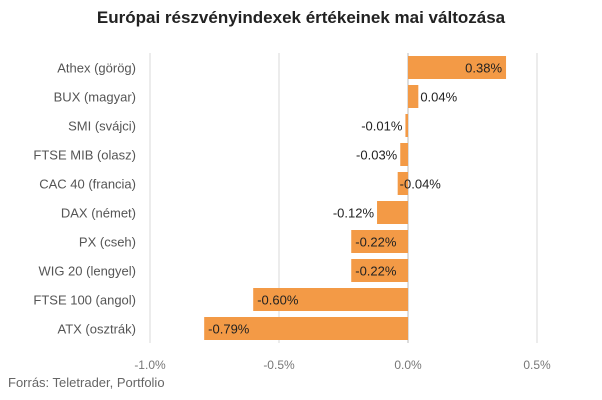  What do you see at coordinates (86, 382) in the screenshot?
I see `source-note: Forrás: Teletrader, Portfolio` at bounding box center [86, 382].